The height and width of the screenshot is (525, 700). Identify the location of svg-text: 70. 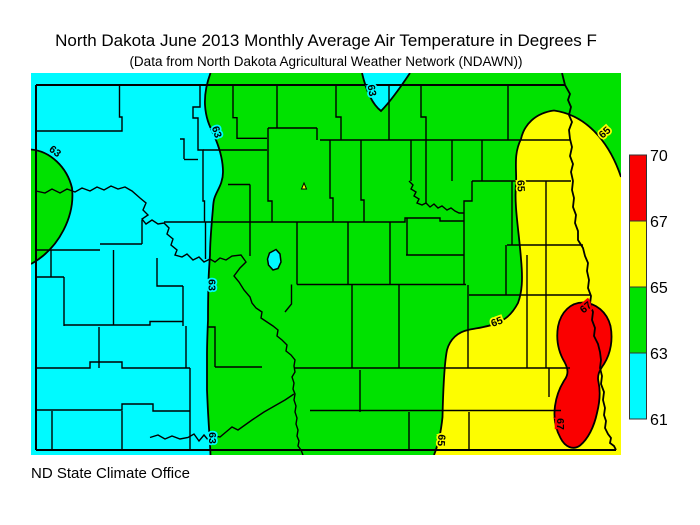
(659, 156).